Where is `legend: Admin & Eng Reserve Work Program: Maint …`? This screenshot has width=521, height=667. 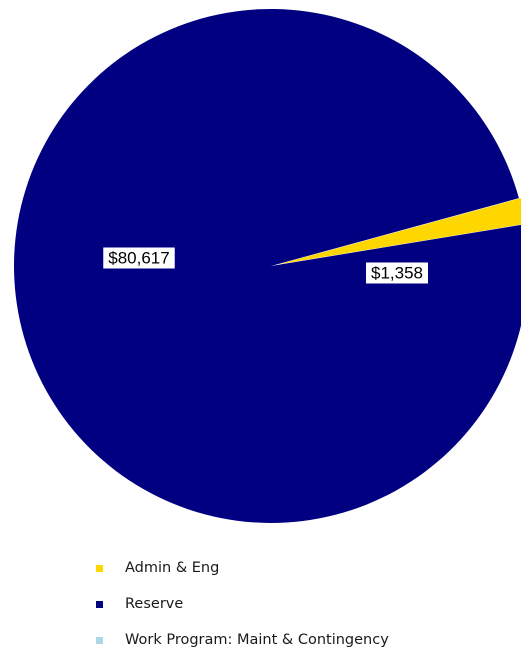 legend: Admin & Eng Reserve Work Program: Maint … is located at coordinates (242, 612).